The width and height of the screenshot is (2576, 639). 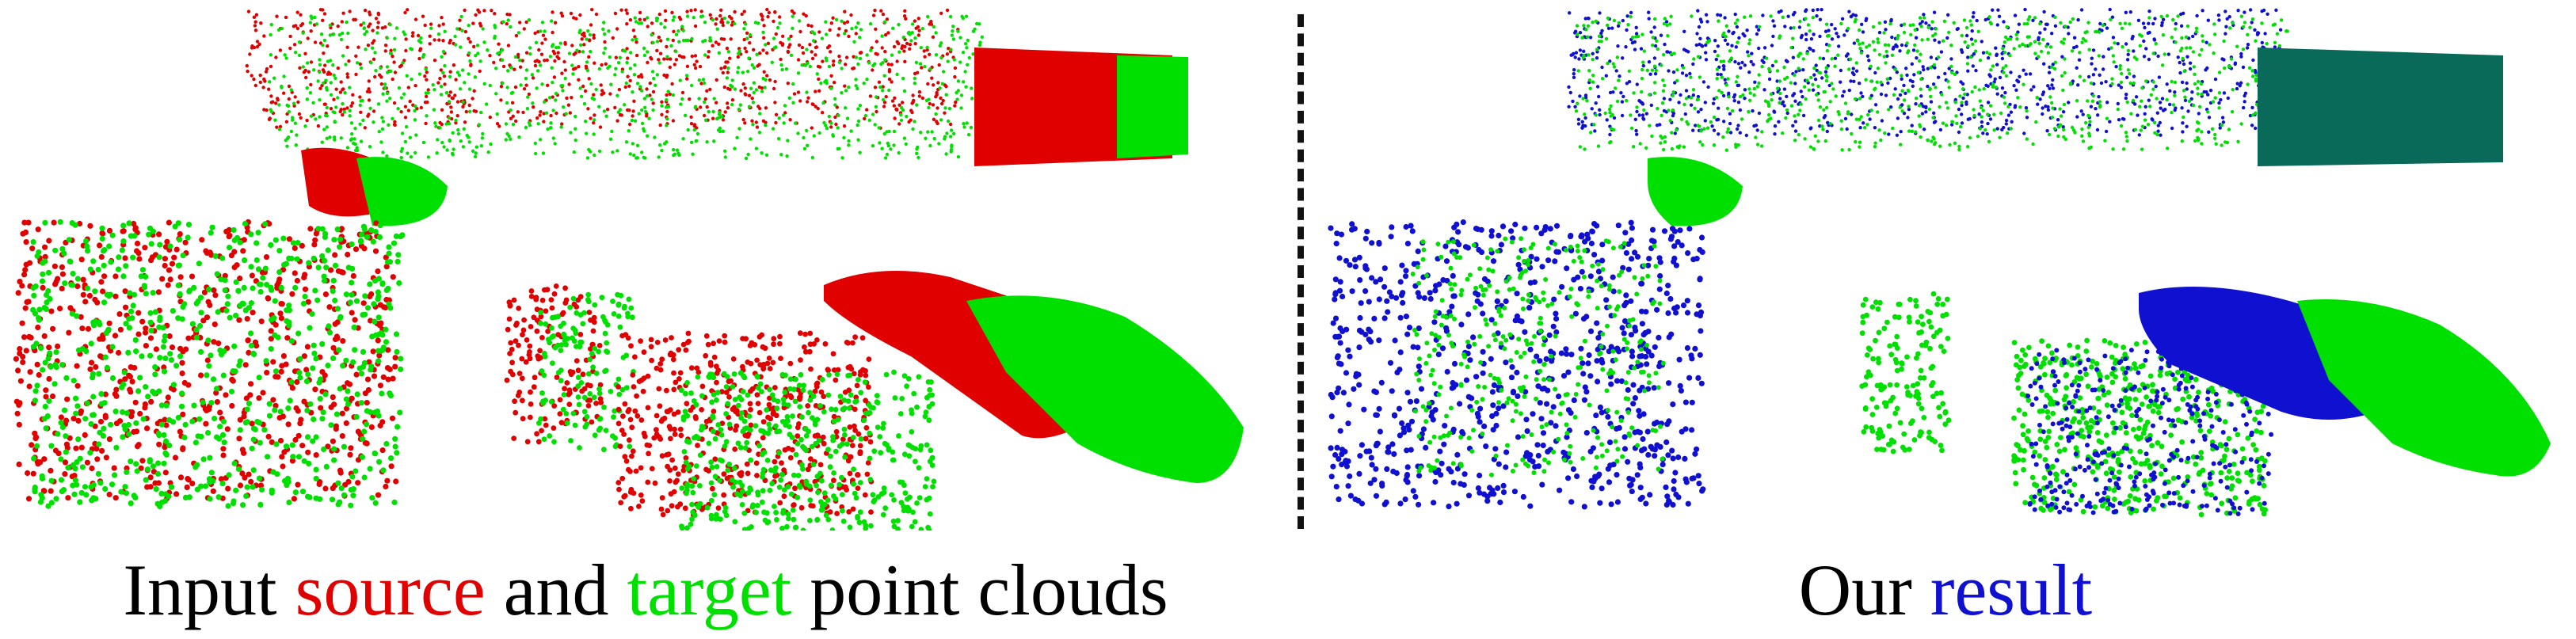 I want to click on result-wall-points, so click(x=1925, y=72).